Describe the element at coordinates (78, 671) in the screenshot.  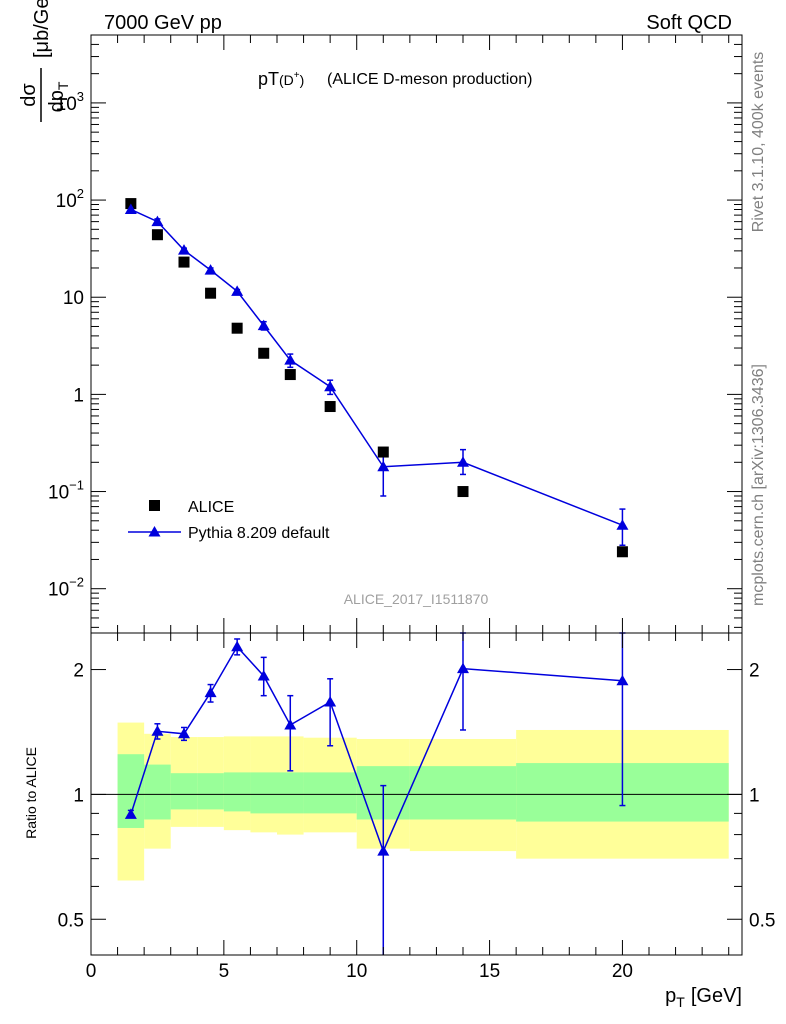
I see `ratio-y-tick-label: 2` at that location.